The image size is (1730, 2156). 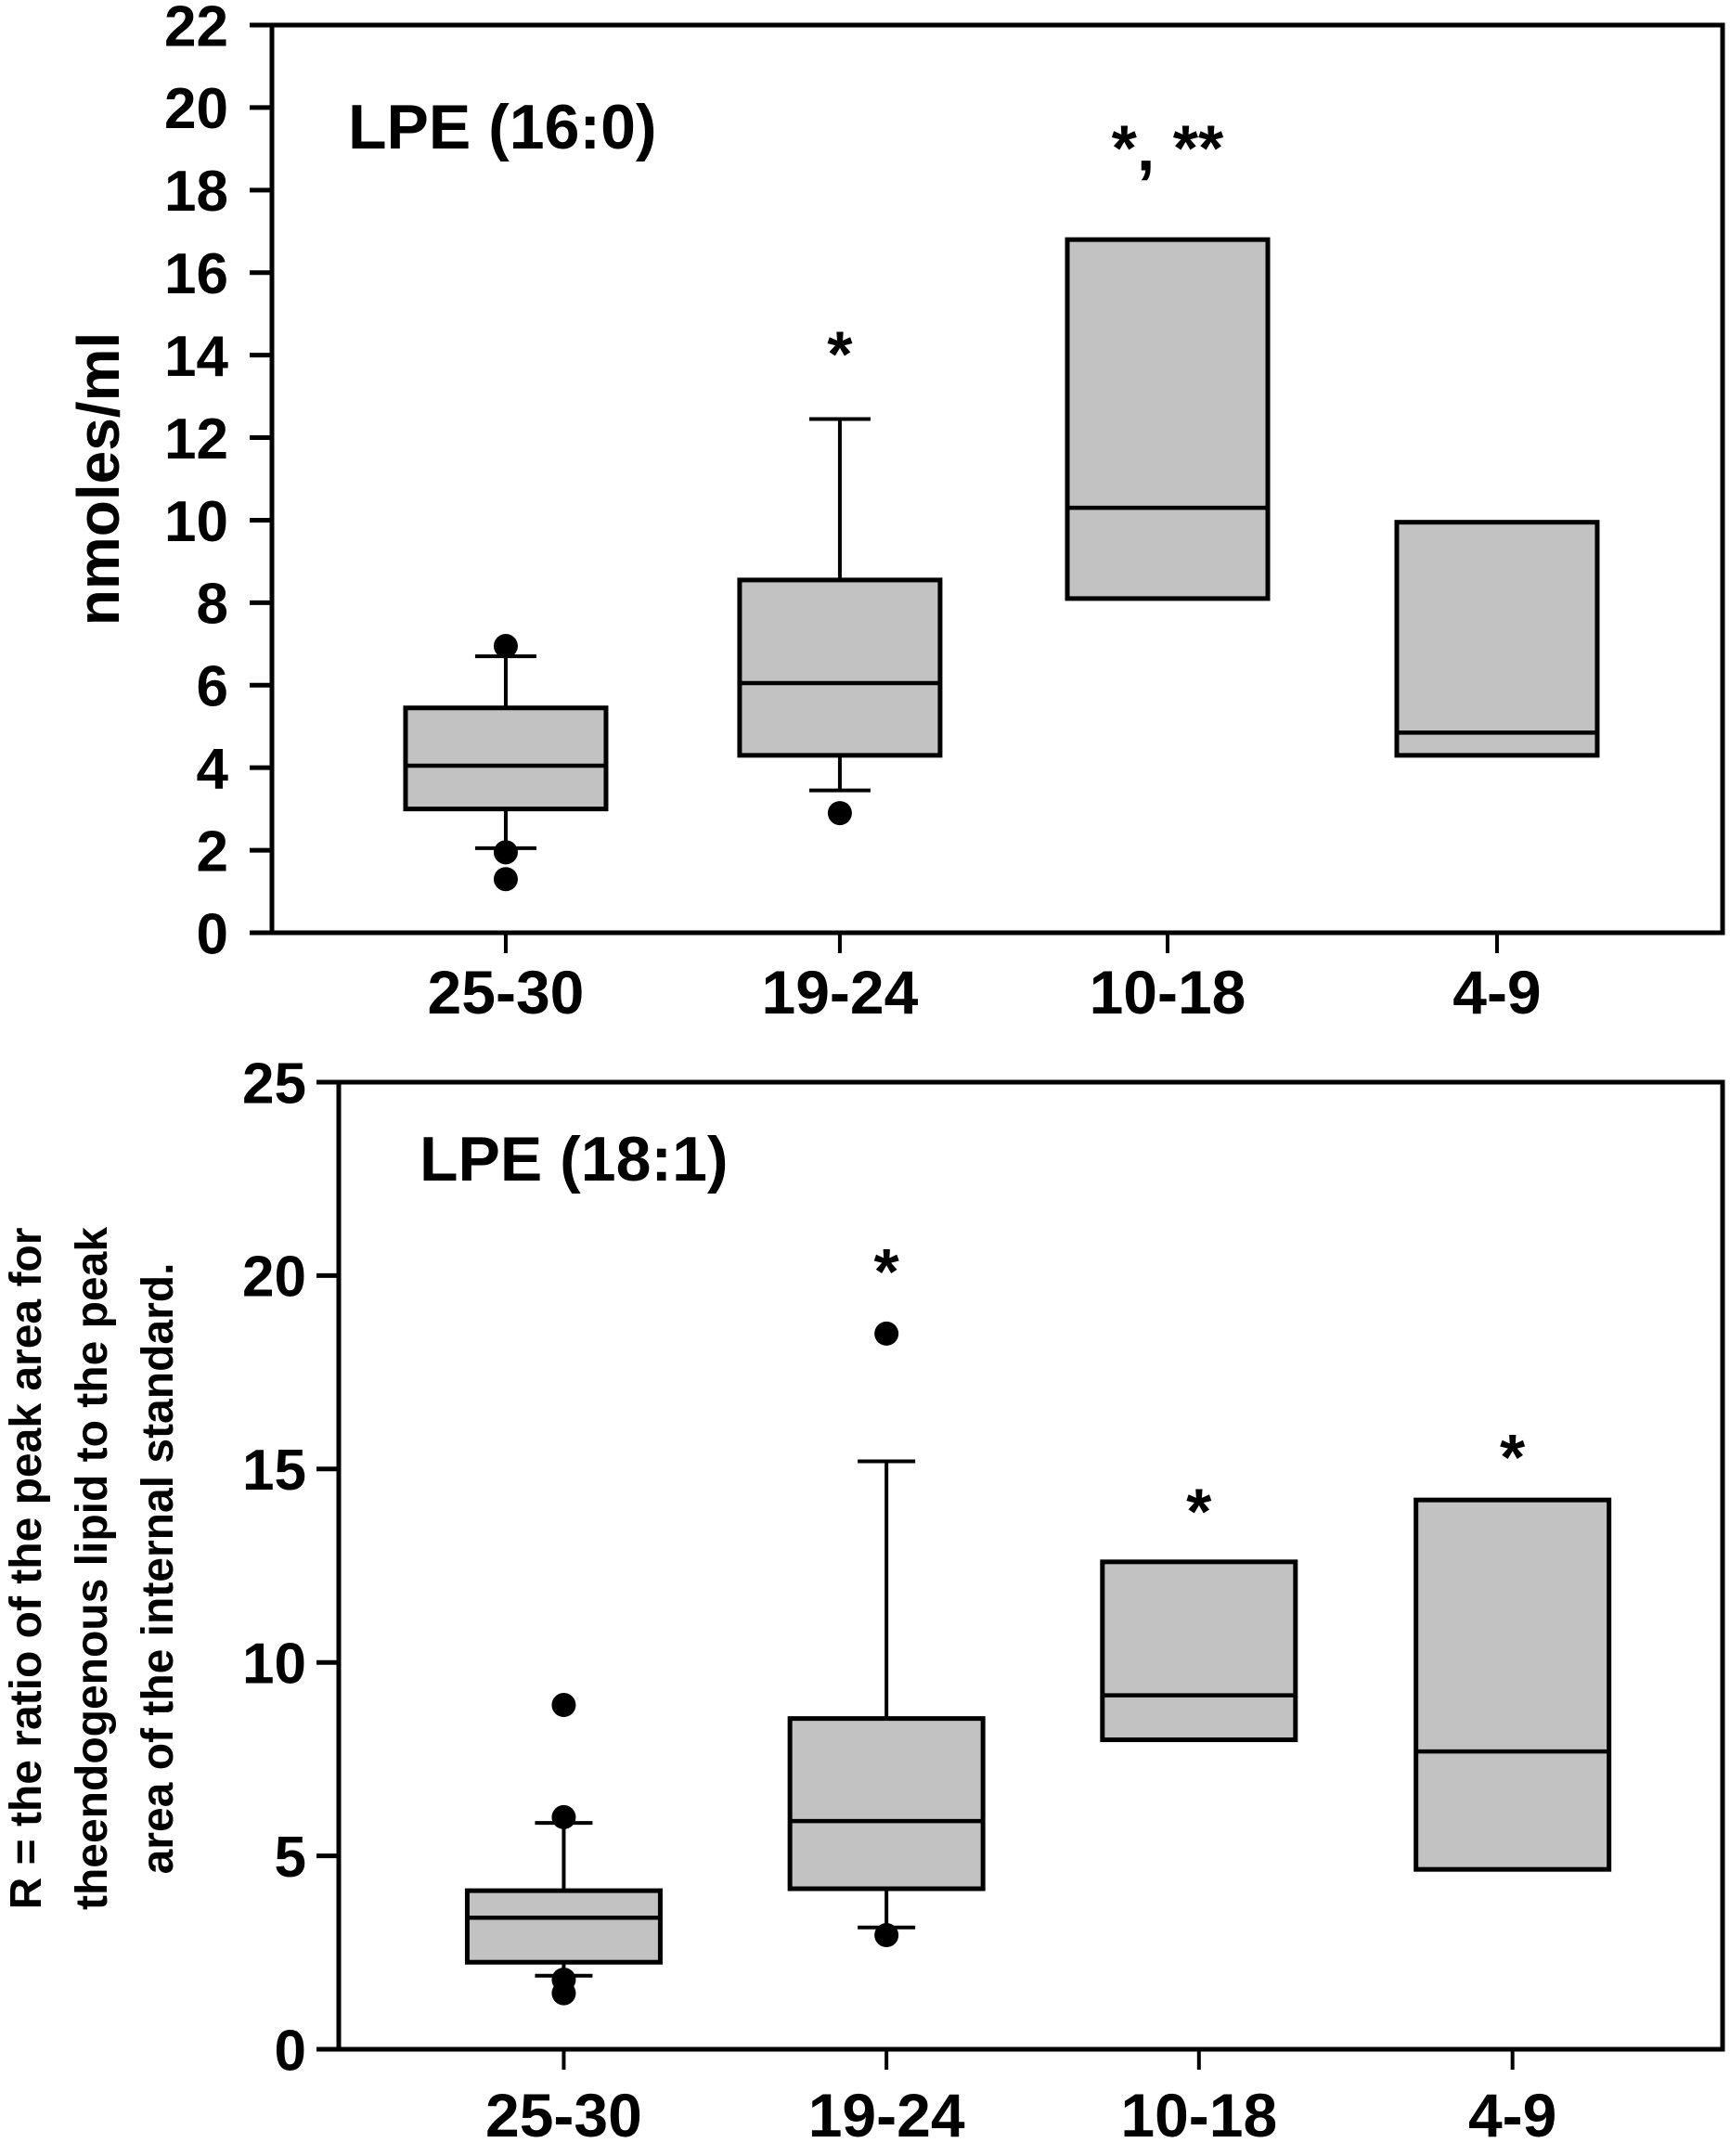 What do you see at coordinates (213, 770) in the screenshot?
I see `y-tick-label: 4` at bounding box center [213, 770].